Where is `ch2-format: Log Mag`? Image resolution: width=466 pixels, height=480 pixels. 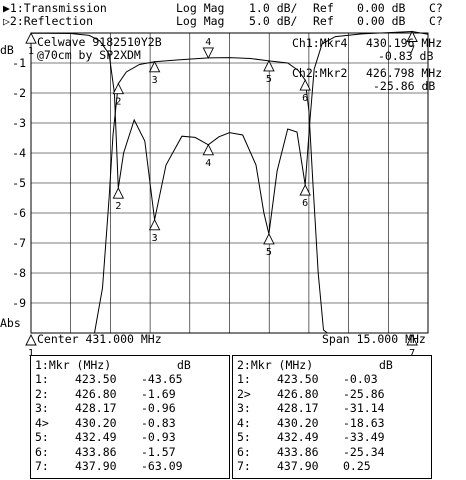 ch2-format: Log Mag is located at coordinates (200, 21).